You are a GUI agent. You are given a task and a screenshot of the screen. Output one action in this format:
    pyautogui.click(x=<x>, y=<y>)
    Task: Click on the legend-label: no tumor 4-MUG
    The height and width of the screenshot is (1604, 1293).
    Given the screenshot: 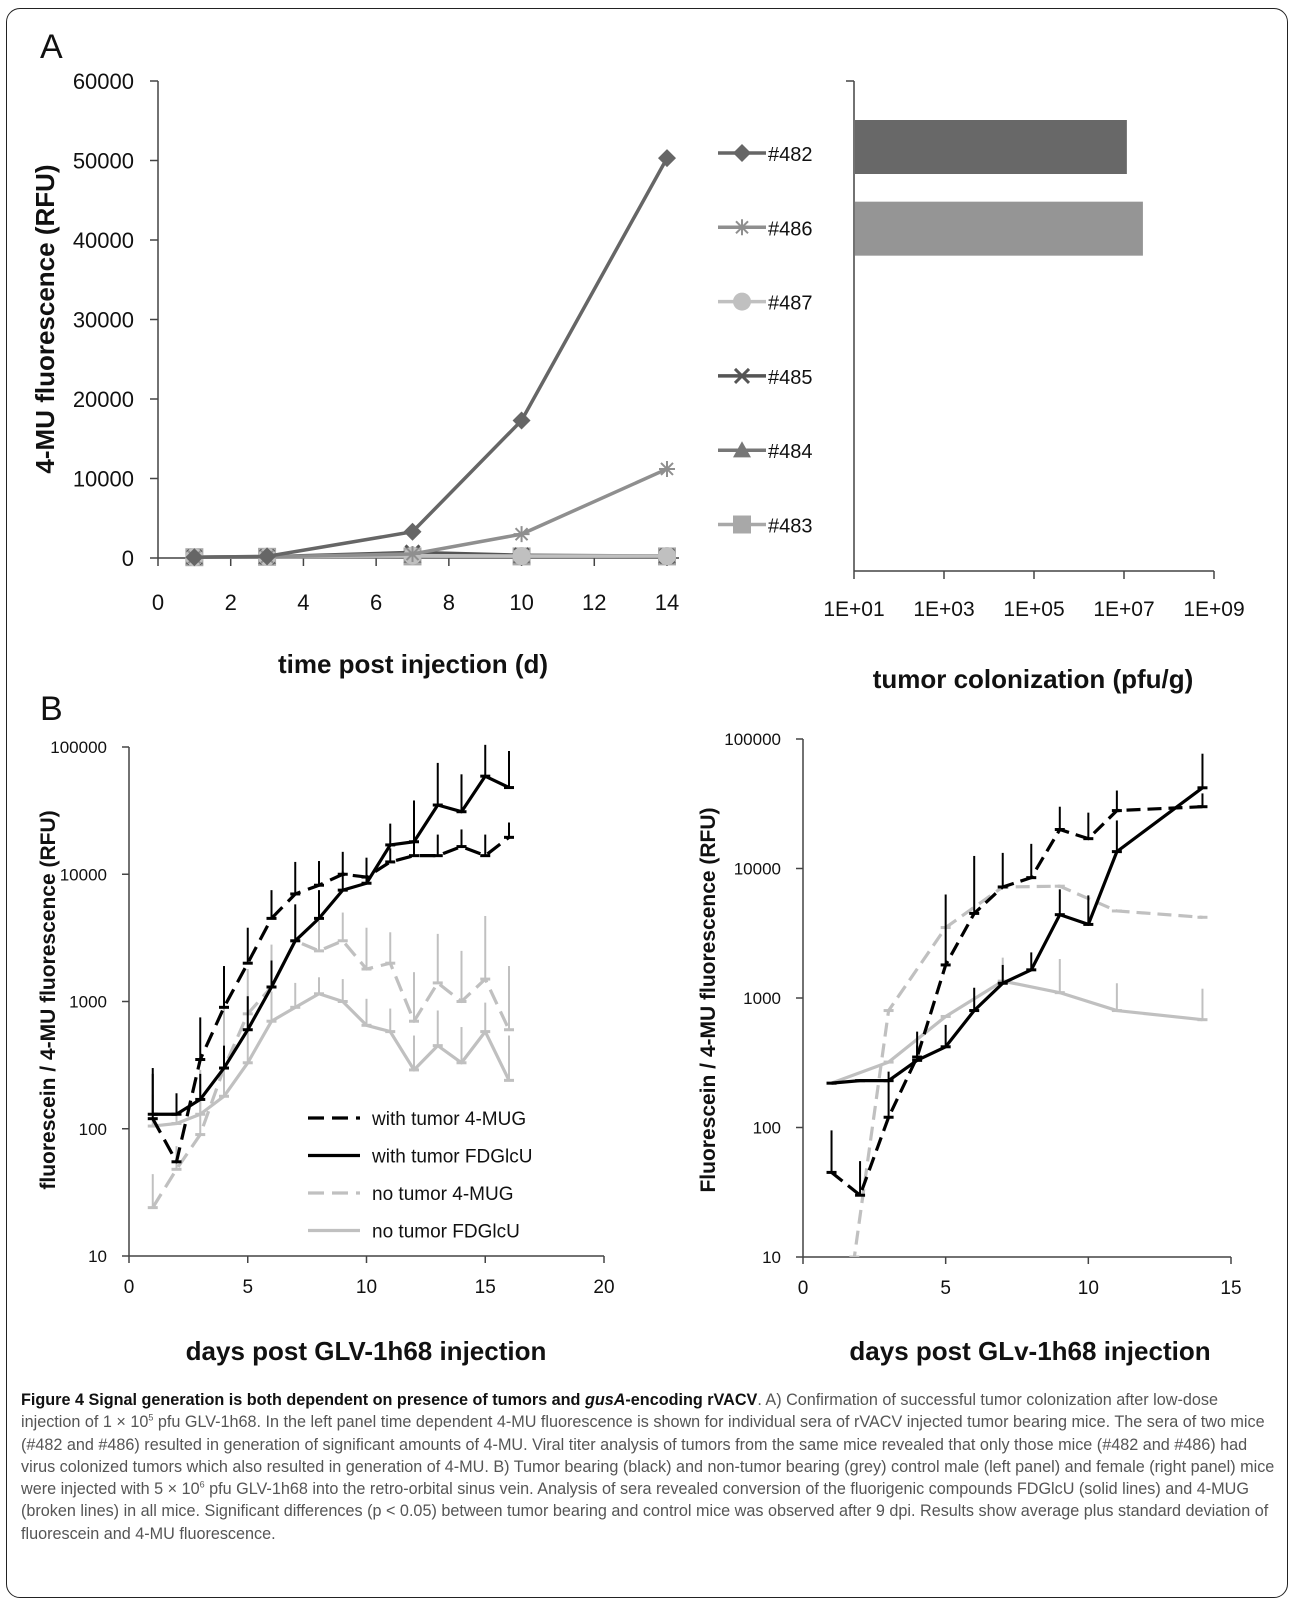 What is the action you would take?
    pyautogui.click(x=442, y=1194)
    